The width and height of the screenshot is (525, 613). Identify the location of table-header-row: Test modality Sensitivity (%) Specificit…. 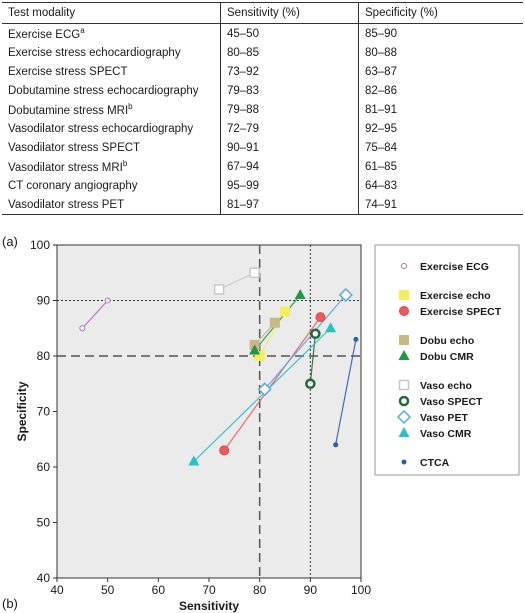
(262, 13).